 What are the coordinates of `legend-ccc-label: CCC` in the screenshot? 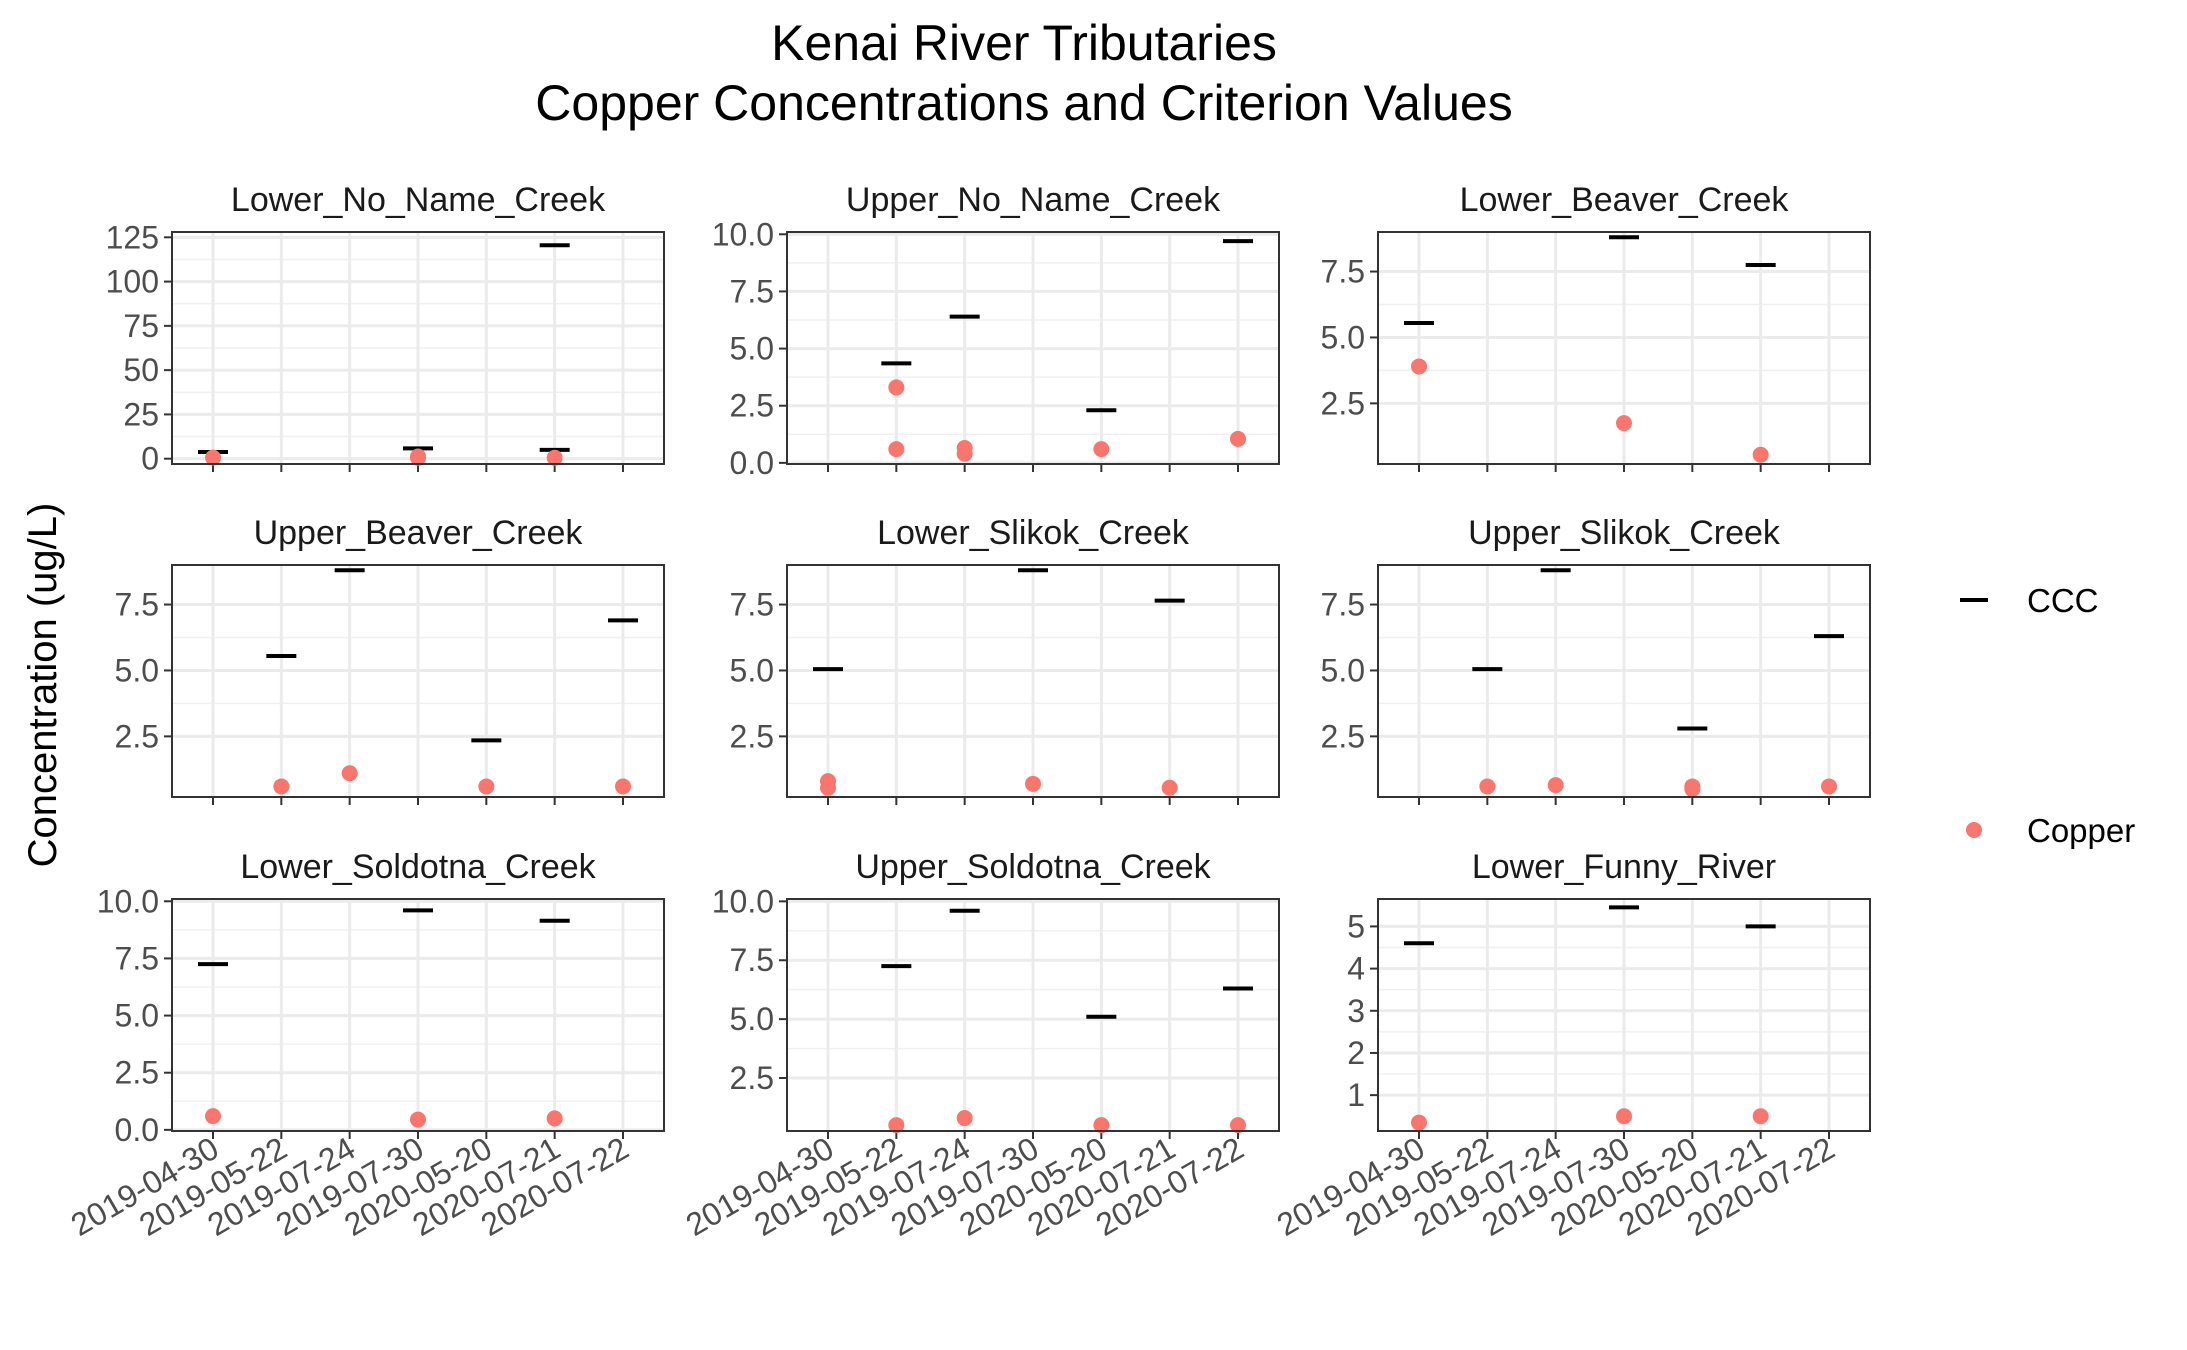 It's located at (2063, 600).